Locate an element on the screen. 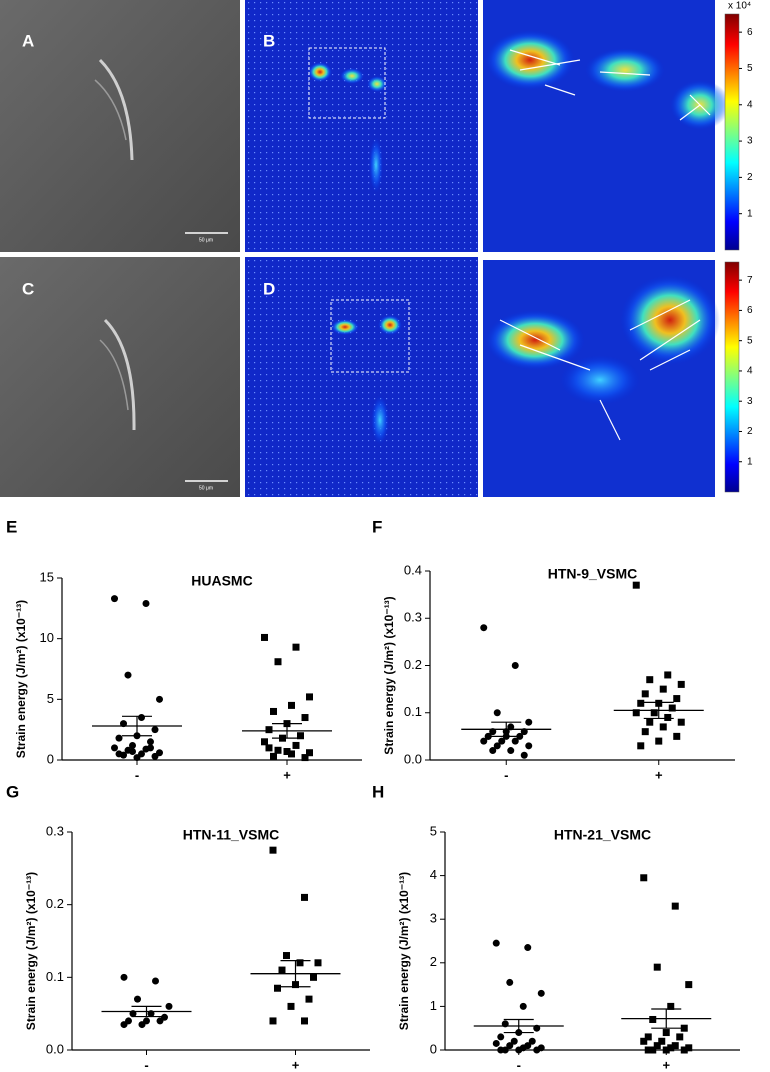 The height and width of the screenshot is (1072, 770). chart-title: HTN-9_VSMC is located at coordinates (592, 574).